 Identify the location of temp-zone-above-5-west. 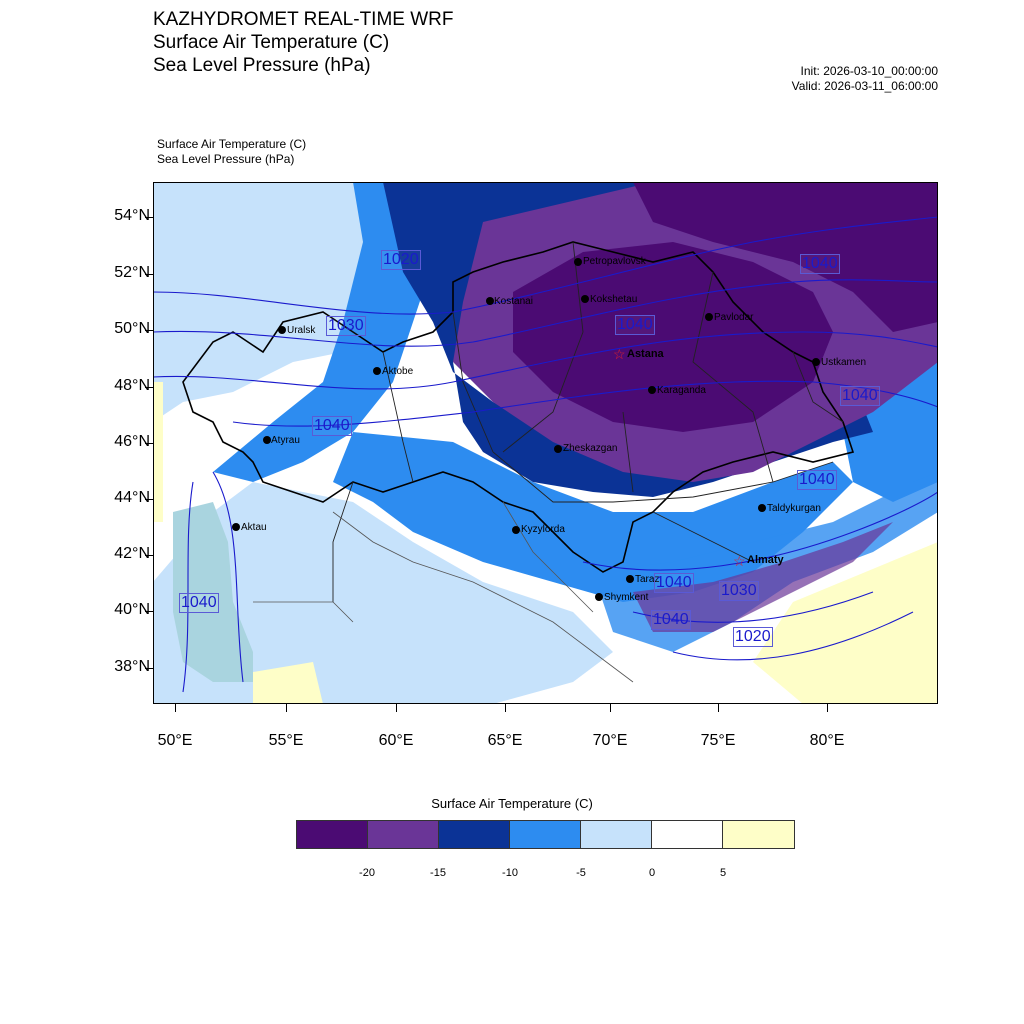
(158, 452).